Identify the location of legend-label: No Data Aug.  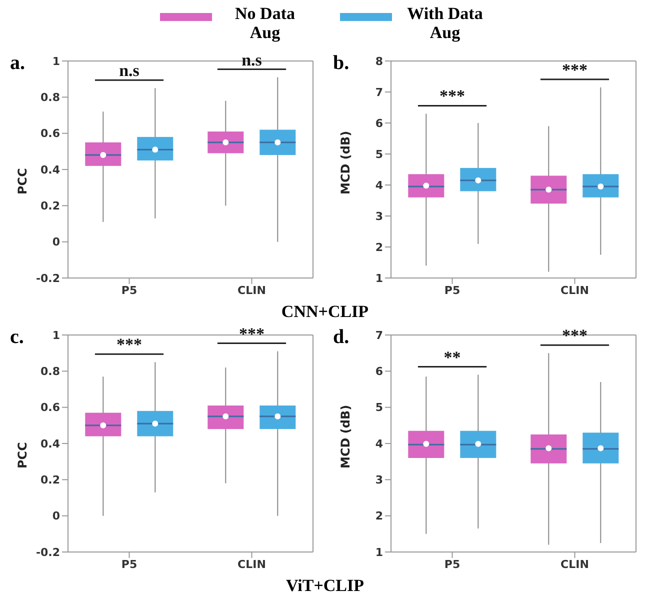
(265, 23).